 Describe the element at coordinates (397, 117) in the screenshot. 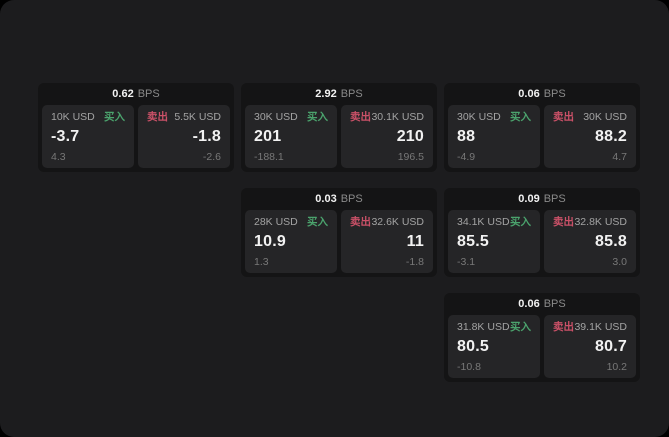

I see `sell-size-label: 30.1K USD` at that location.